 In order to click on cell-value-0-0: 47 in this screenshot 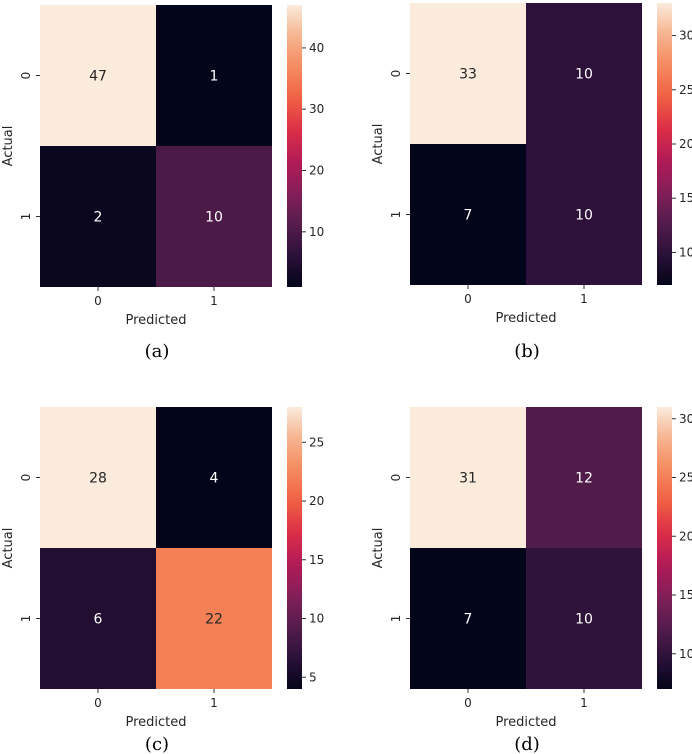, I will do `click(98, 77)`.